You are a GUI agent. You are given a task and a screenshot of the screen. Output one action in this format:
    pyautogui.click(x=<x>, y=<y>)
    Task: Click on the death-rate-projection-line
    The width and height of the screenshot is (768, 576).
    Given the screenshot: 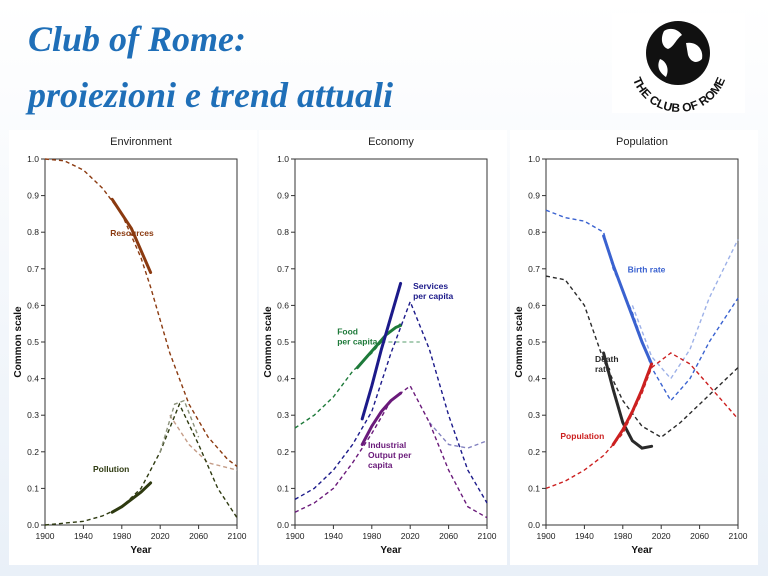 What is the action you would take?
    pyautogui.click(x=642, y=357)
    